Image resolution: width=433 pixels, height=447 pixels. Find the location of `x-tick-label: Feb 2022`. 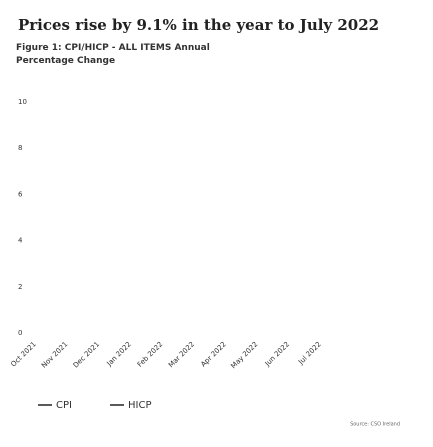

x-tick-label: Feb 2022 is located at coordinates (150, 354).